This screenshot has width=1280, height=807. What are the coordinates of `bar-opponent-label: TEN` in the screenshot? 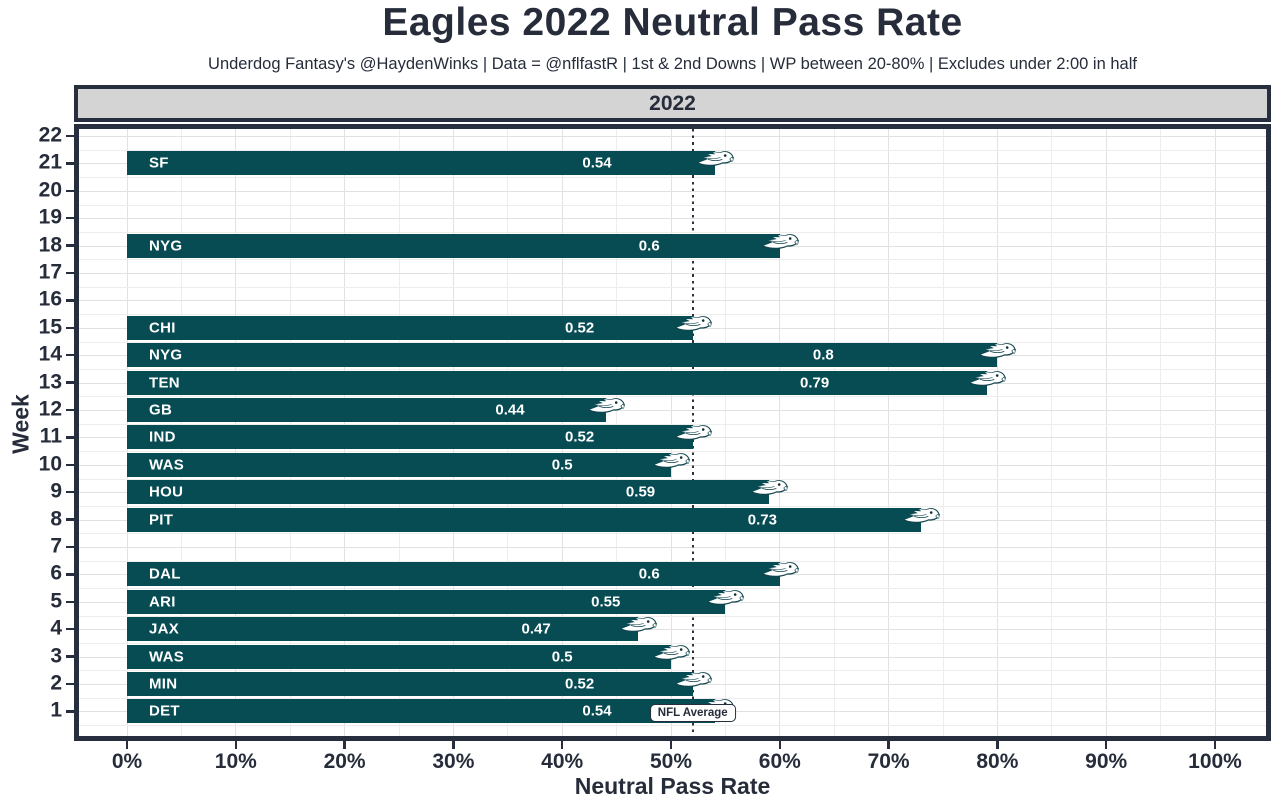 It's located at (164, 383).